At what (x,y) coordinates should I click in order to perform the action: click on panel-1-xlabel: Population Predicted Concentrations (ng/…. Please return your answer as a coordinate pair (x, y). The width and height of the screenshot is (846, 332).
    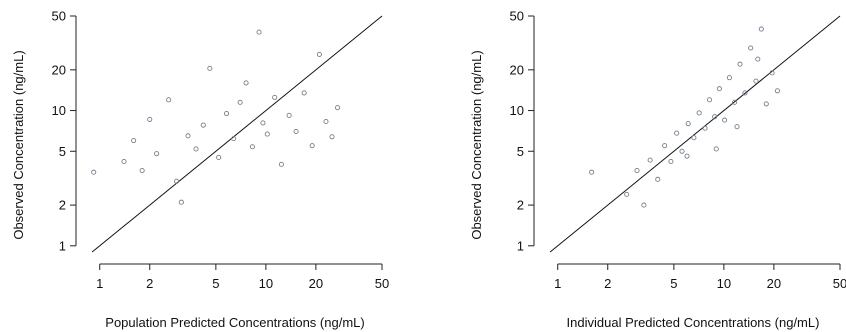
    Looking at the image, I should click on (234, 322).